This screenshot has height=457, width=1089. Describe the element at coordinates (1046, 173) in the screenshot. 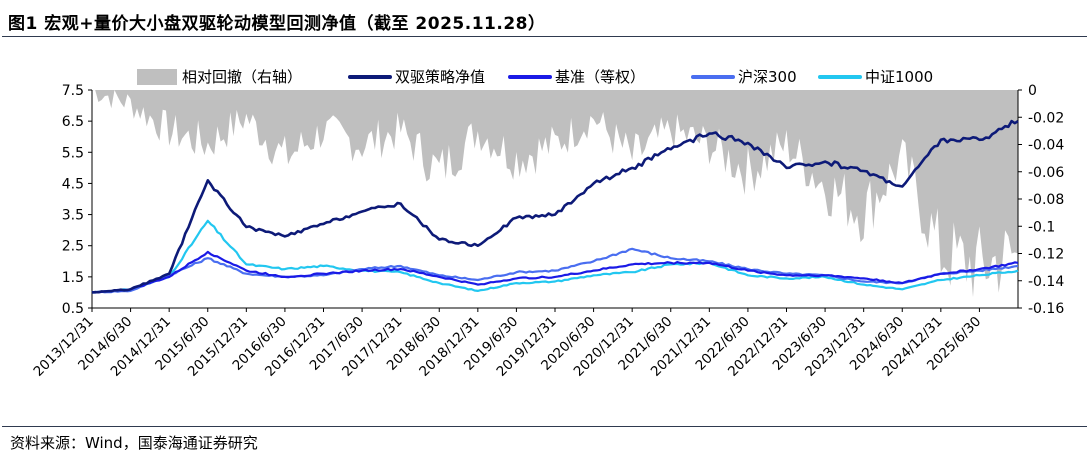

I see `y-right-tick-label: -0.06` at that location.